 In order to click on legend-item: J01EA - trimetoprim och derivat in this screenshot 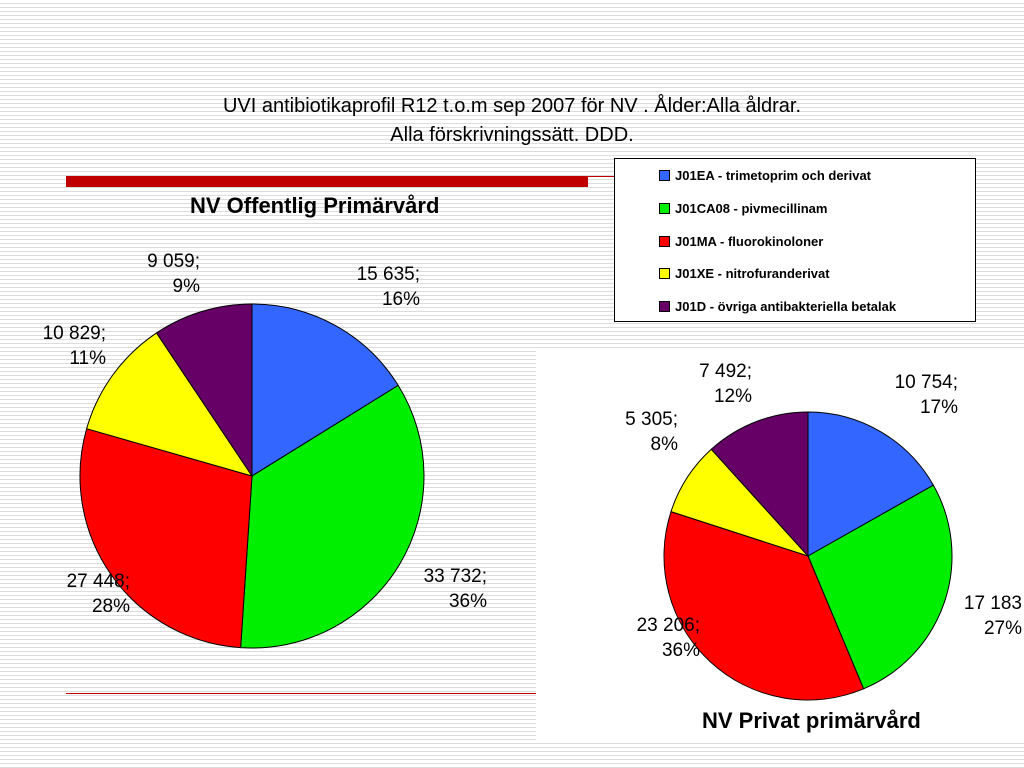, I will do `click(765, 175)`.